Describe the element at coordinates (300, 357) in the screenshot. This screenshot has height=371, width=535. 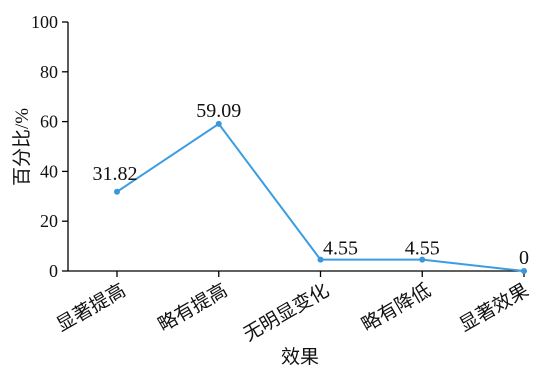
I see `x-axis-title: 效果` at that location.